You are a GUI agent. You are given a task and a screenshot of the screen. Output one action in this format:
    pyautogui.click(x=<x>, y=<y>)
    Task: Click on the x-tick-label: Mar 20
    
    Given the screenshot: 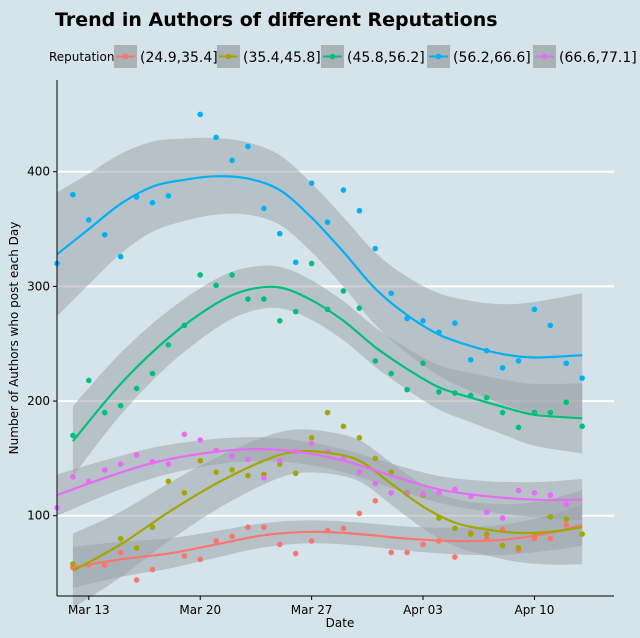 What is the action you would take?
    pyautogui.click(x=200, y=610)
    